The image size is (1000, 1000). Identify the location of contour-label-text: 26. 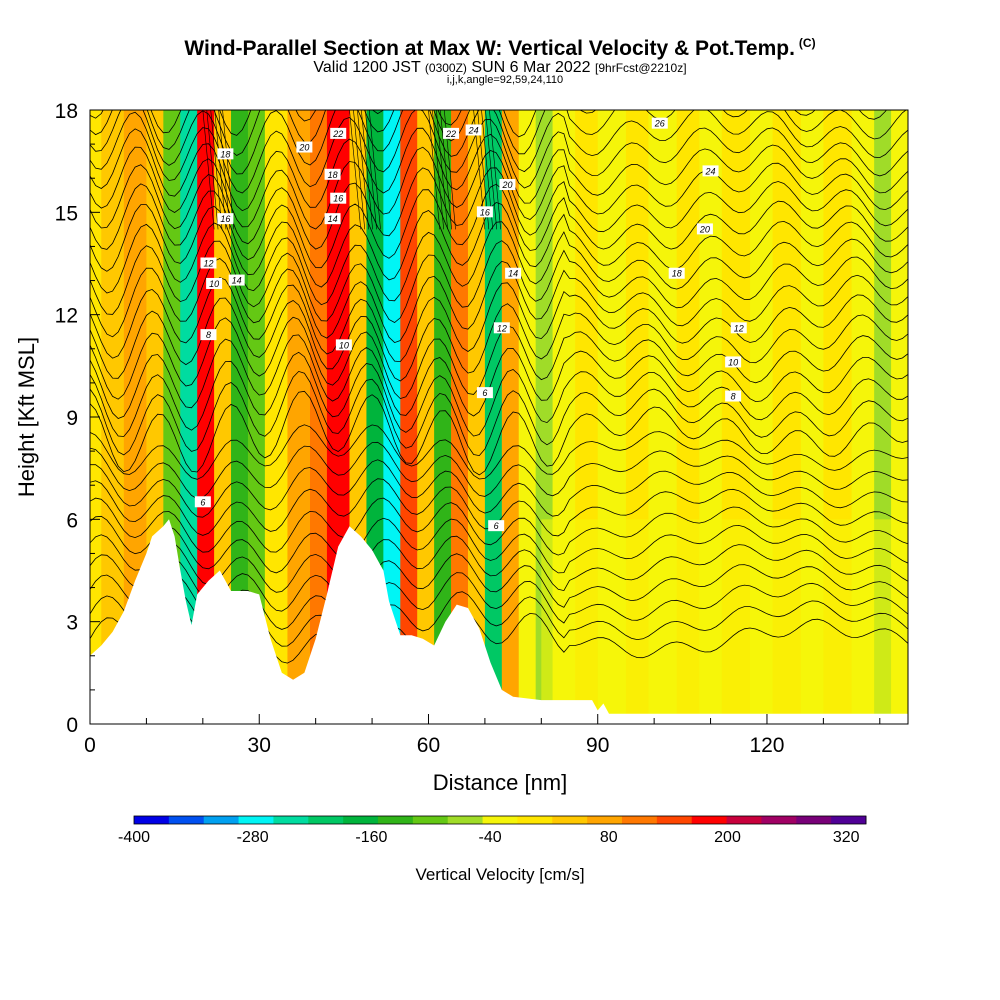
(659, 124).